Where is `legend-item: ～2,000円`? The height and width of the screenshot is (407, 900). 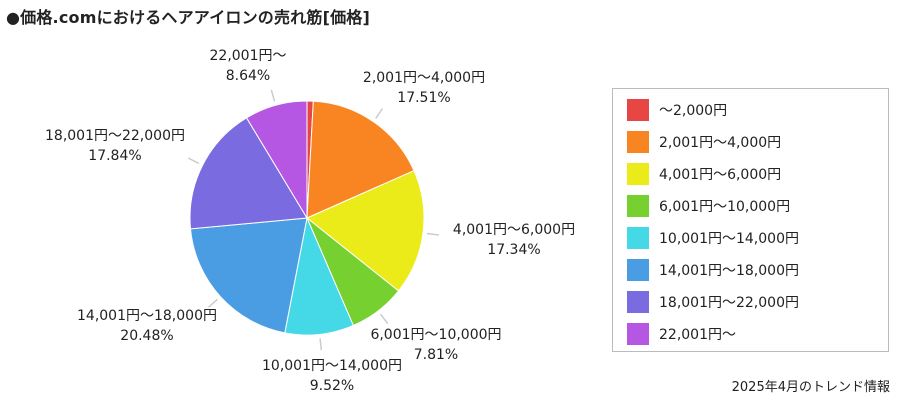 legend-item: ～2,000円 is located at coordinates (677, 110).